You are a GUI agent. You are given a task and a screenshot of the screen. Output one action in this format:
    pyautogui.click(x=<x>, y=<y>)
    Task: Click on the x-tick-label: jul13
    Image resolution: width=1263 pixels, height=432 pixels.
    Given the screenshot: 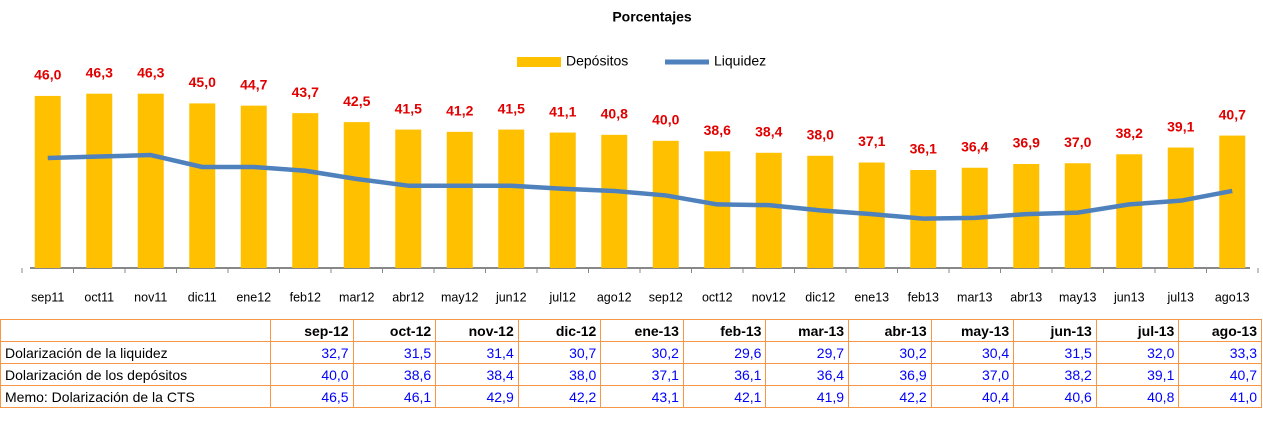 What is the action you would take?
    pyautogui.click(x=1180, y=297)
    